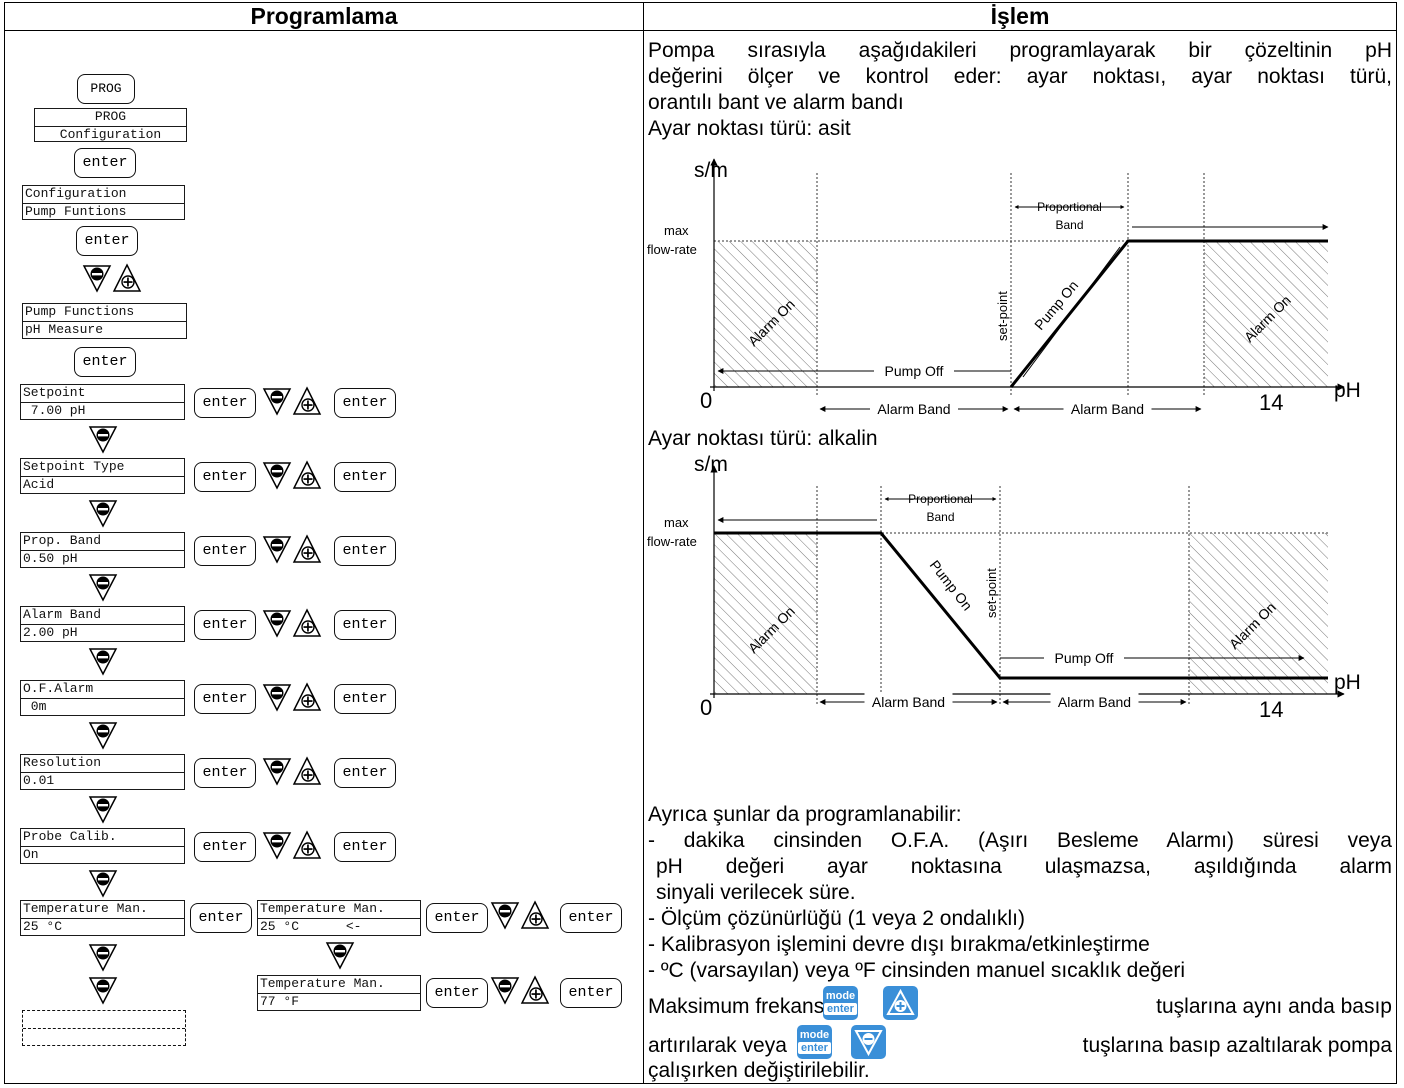 The width and height of the screenshot is (1404, 1088). What do you see at coordinates (1396, 543) in the screenshot?
I see `table-border-right` at bounding box center [1396, 543].